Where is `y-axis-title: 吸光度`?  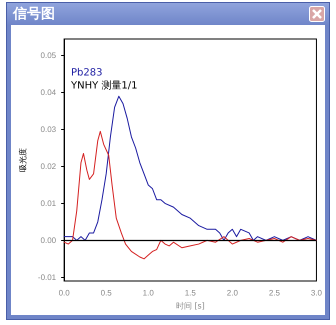 y-axis-title: 吸光度 is located at coordinates (23, 160).